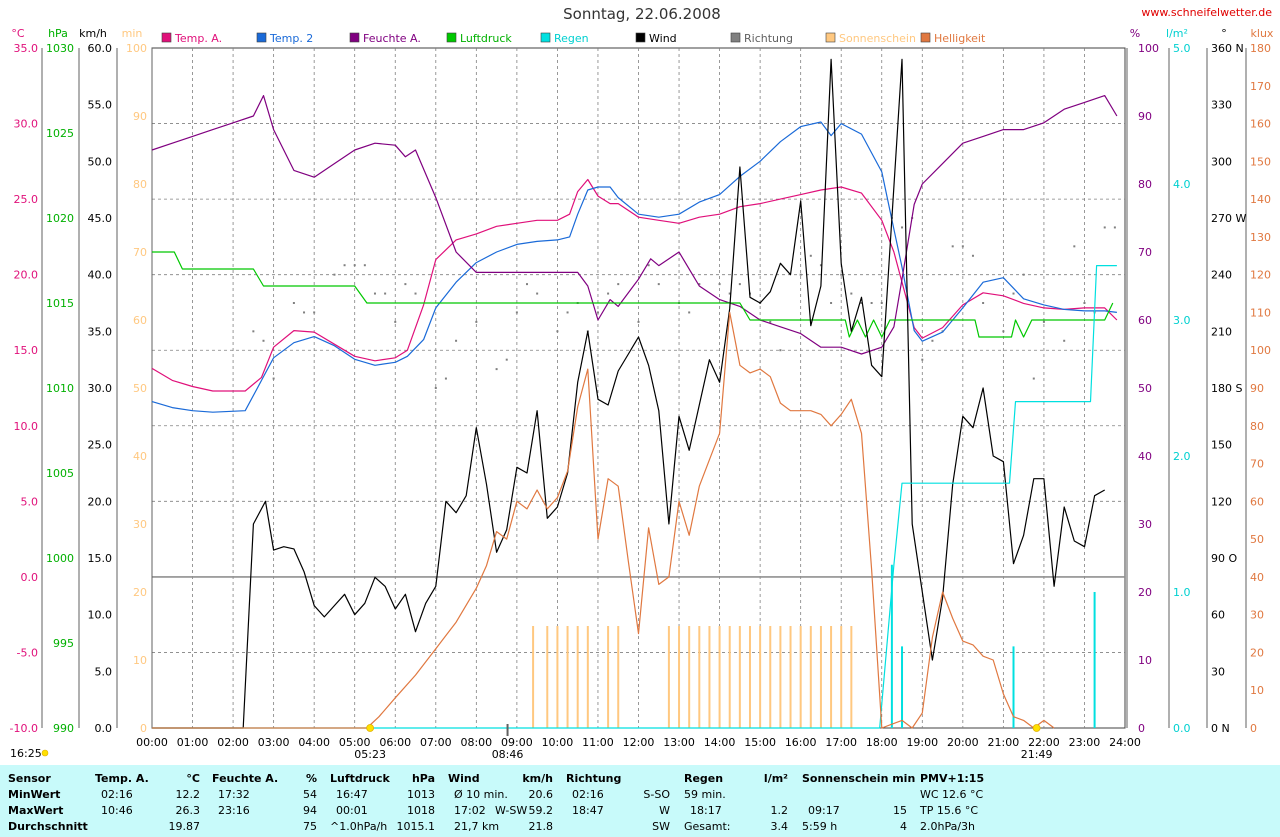  What do you see at coordinates (100, 218) in the screenshot?
I see `tick-wind: 45.0` at bounding box center [100, 218].